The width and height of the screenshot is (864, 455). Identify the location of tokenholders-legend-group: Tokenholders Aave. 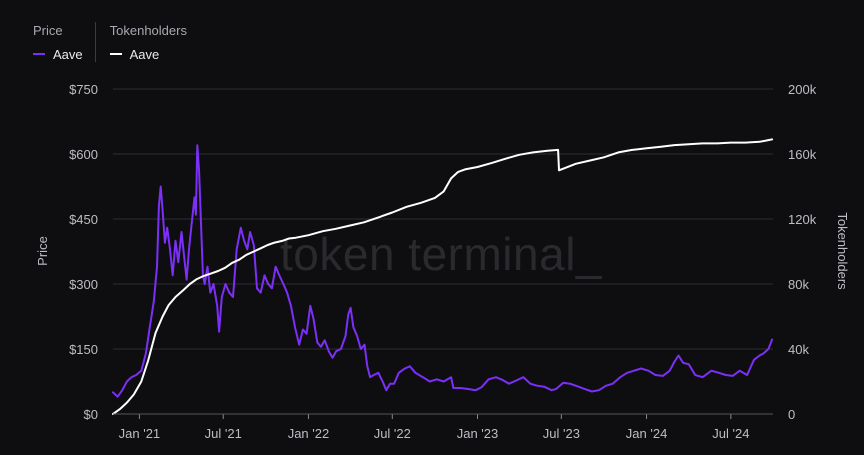
(140, 42).